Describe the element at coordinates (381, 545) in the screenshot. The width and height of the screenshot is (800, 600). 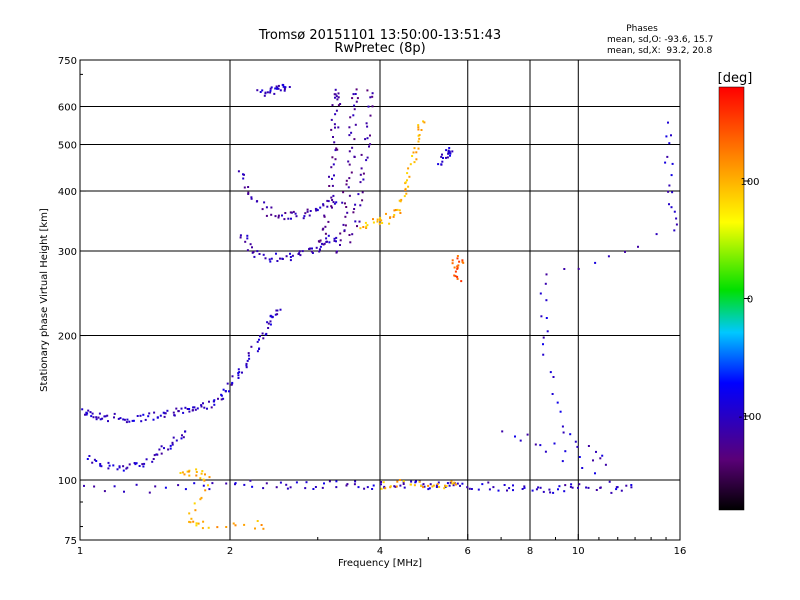
I see `x-axis: 1 2 4 6 8 10 16` at that location.